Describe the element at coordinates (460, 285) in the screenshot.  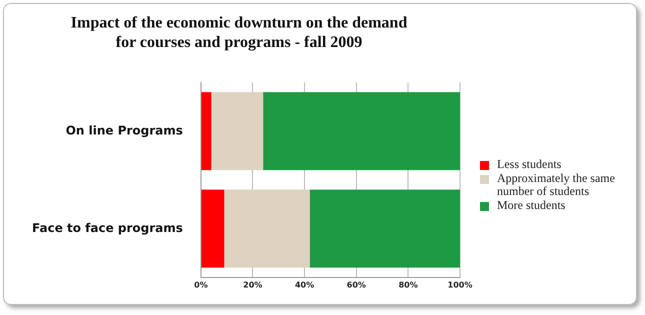
I see `x-tick-label: 100%` at that location.